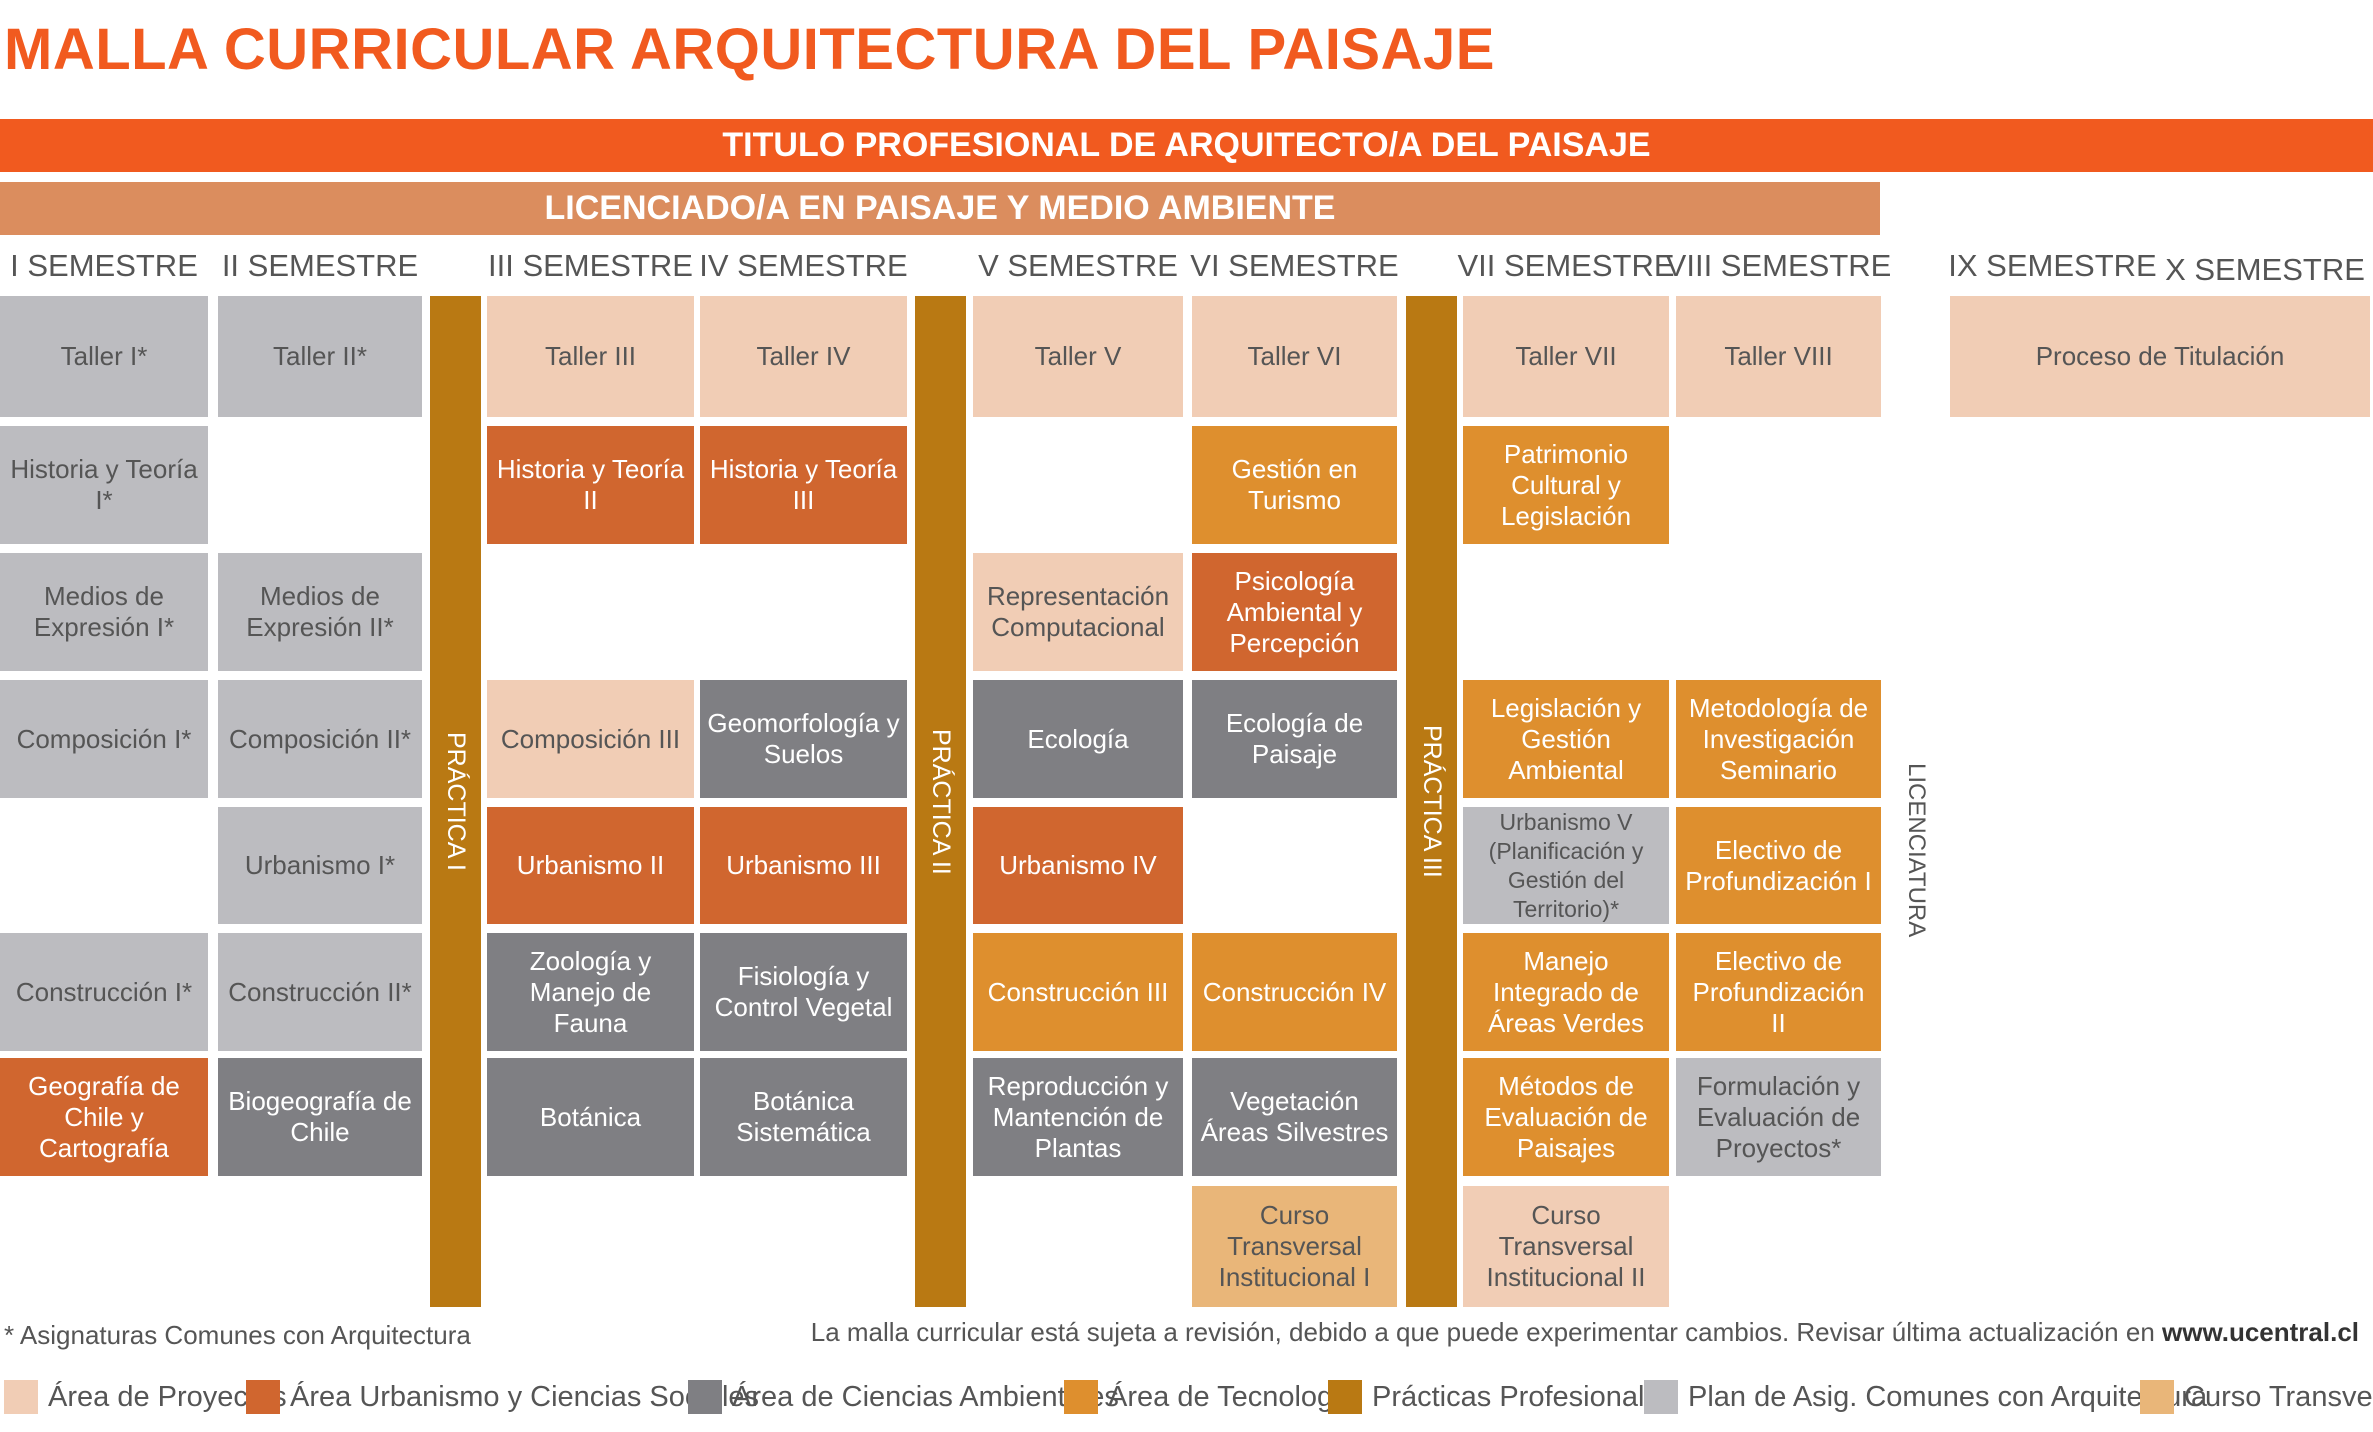  I want to click on course-cell: Construcción II*, so click(320, 992).